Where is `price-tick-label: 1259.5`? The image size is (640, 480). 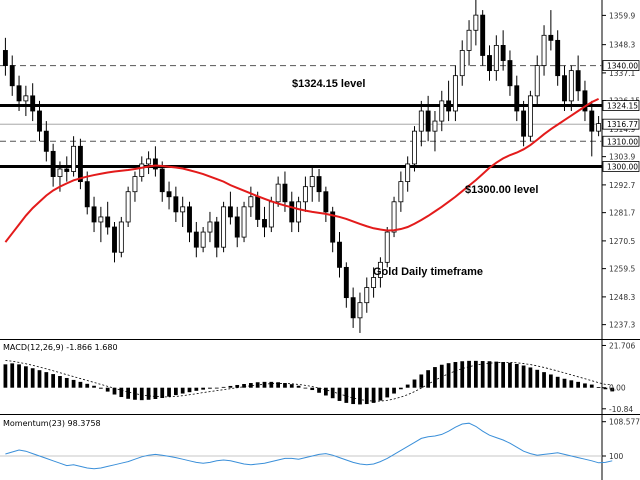 price-tick-label: 1259.5 is located at coordinates (622, 269).